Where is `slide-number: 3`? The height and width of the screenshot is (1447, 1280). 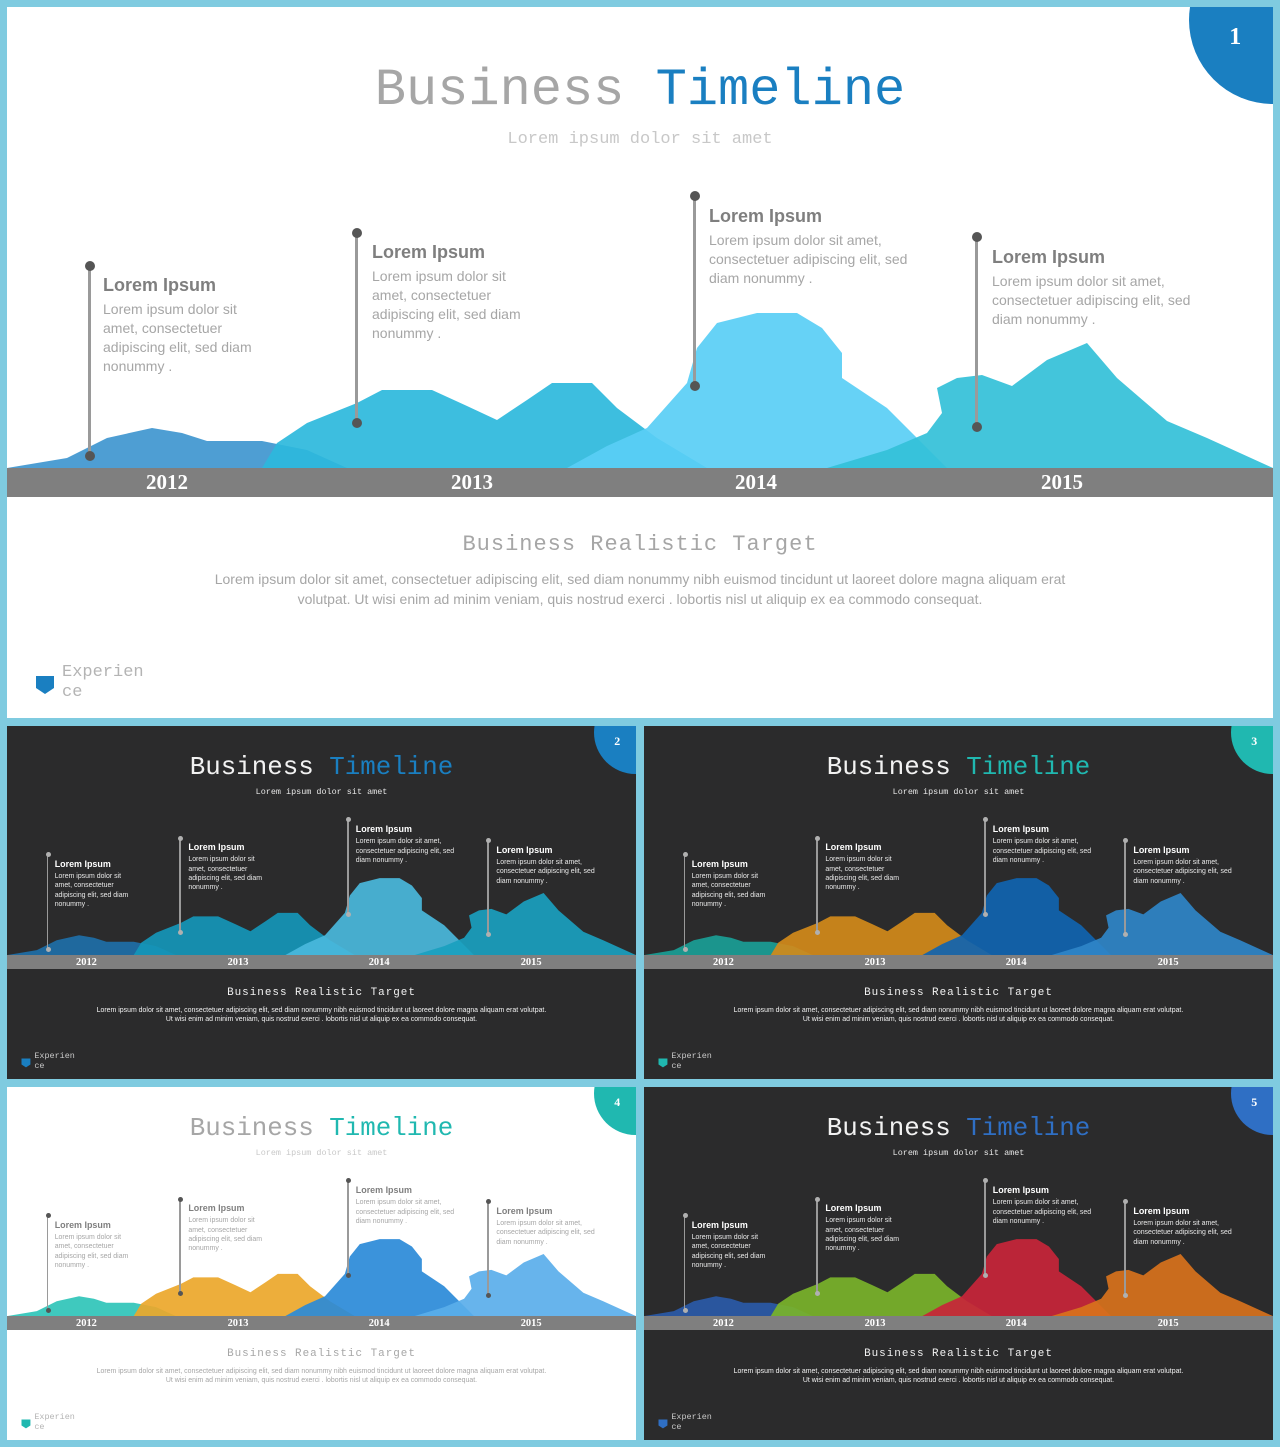
slide-number: 3 is located at coordinates (1254, 741).